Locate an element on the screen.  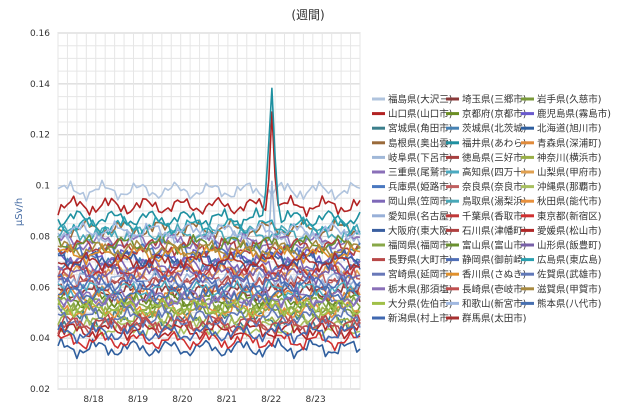
legend-entry: 群馬県(太田市) is located at coordinates (494, 319).